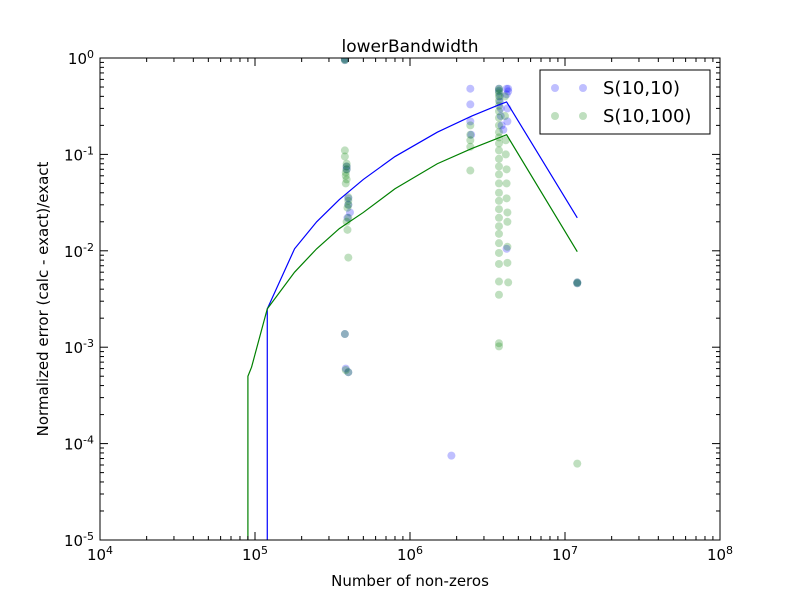 This screenshot has width=800, height=600. What do you see at coordinates (79, 251) in the screenshot?
I see `y-tick-label: 10⁻²` at bounding box center [79, 251].